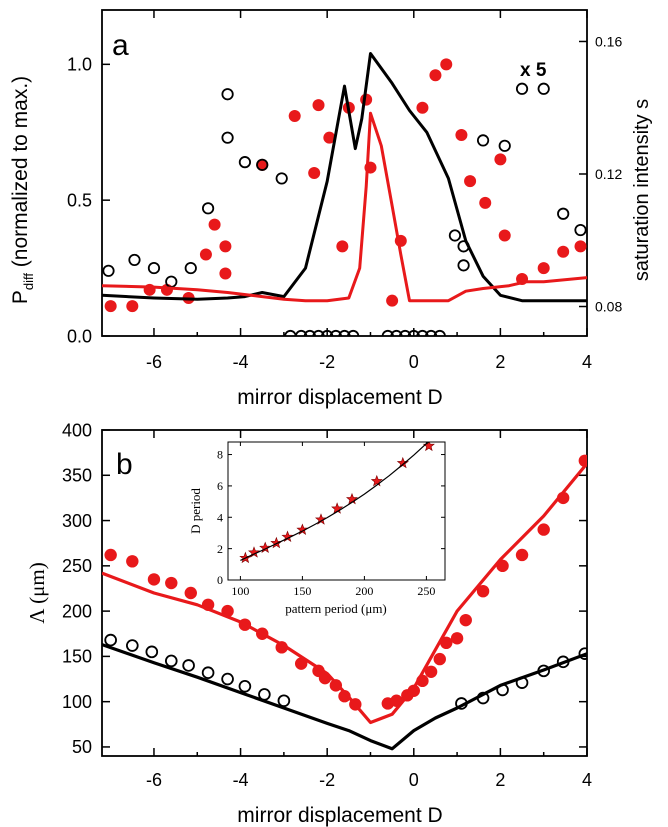 This screenshot has width=668, height=827. What do you see at coordinates (339, 397) in the screenshot?
I see `panel-a-x-axis-label: mirror displacement D` at bounding box center [339, 397].